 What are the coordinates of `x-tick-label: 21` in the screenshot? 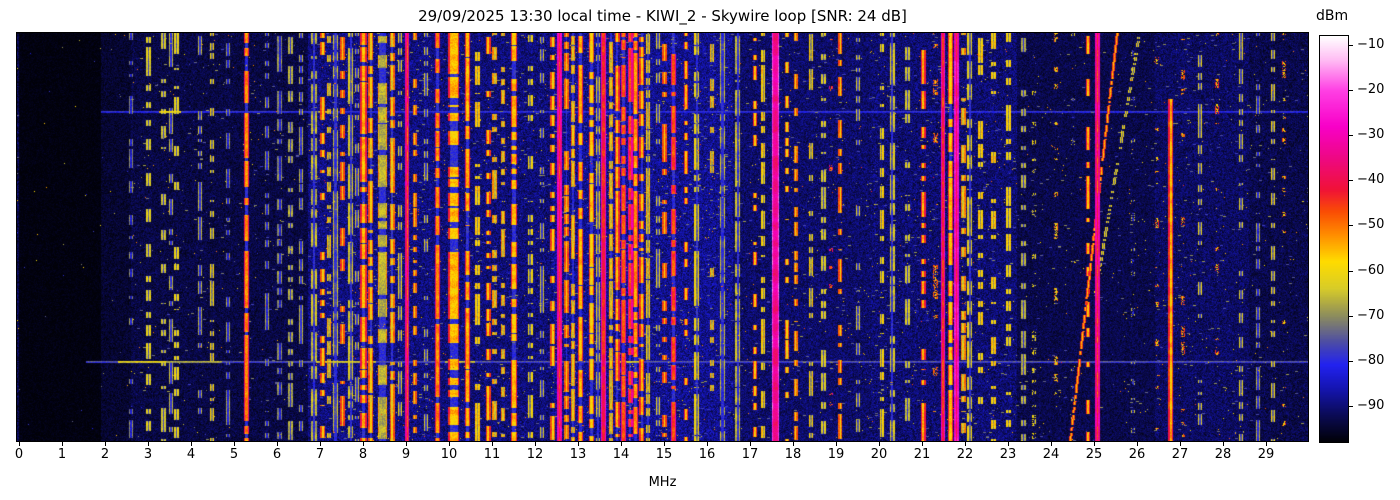 It's located at (922, 454).